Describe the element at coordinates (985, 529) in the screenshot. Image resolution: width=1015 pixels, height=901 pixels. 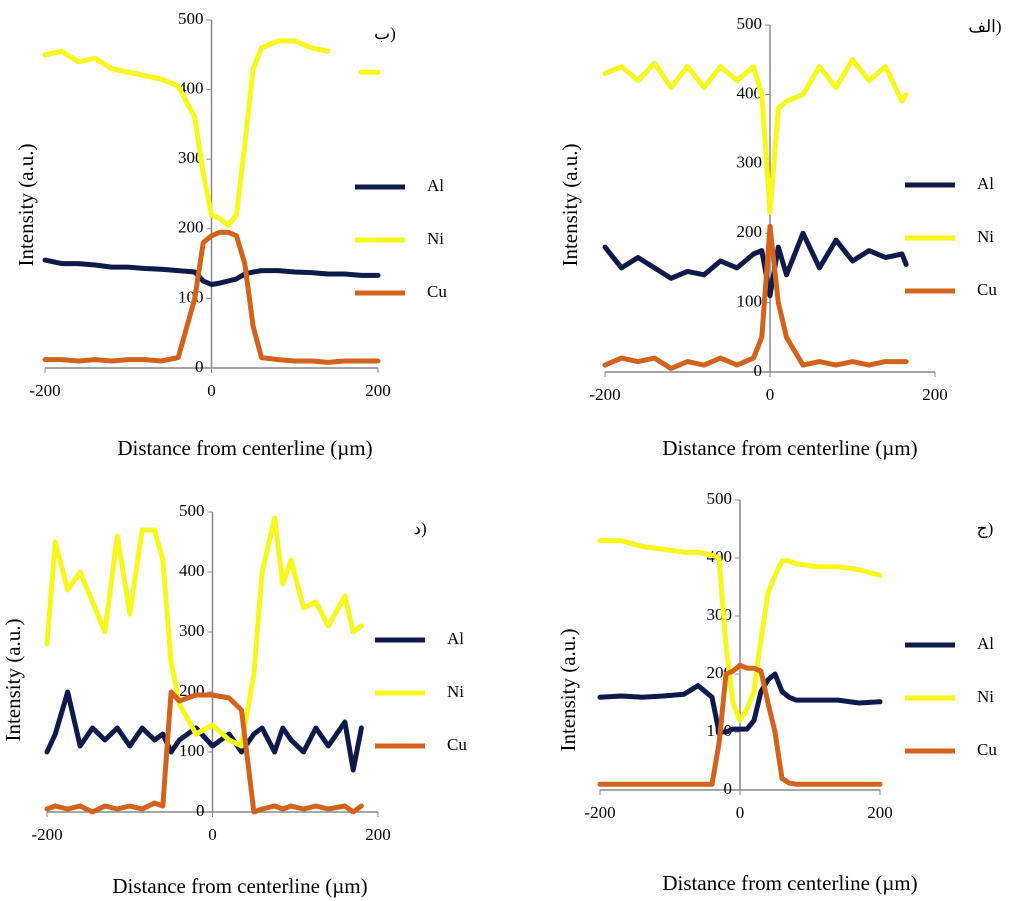
I see `panel-title: ج)` at that location.